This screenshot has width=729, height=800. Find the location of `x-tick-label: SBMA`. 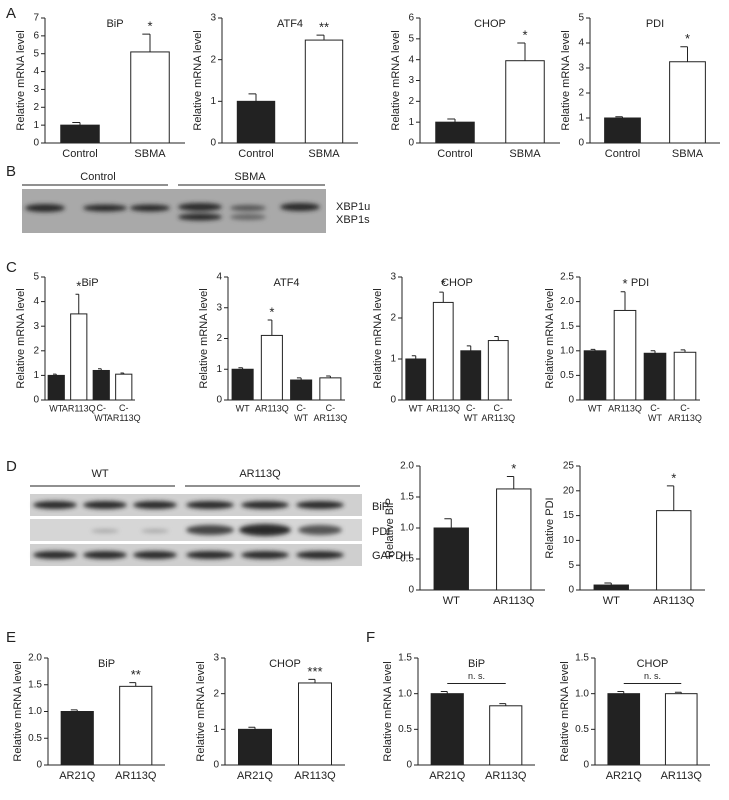

x-tick-label: SBMA is located at coordinates (150, 154).